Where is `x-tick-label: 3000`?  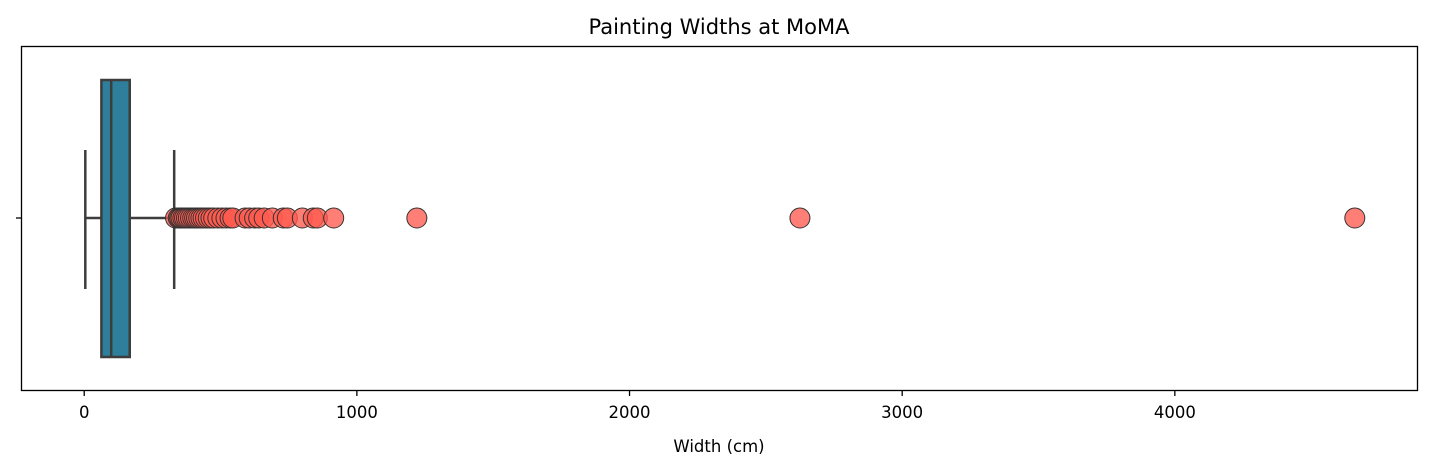
x-tick-label: 3000 is located at coordinates (902, 412).